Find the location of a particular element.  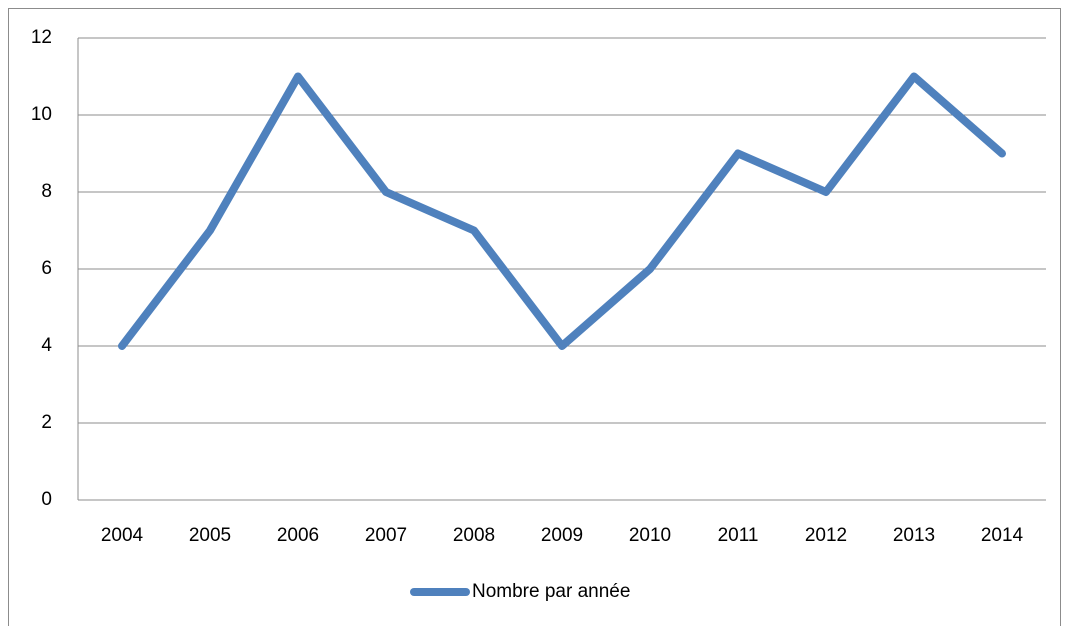

x-tick-label: 2014 is located at coordinates (1002, 535).